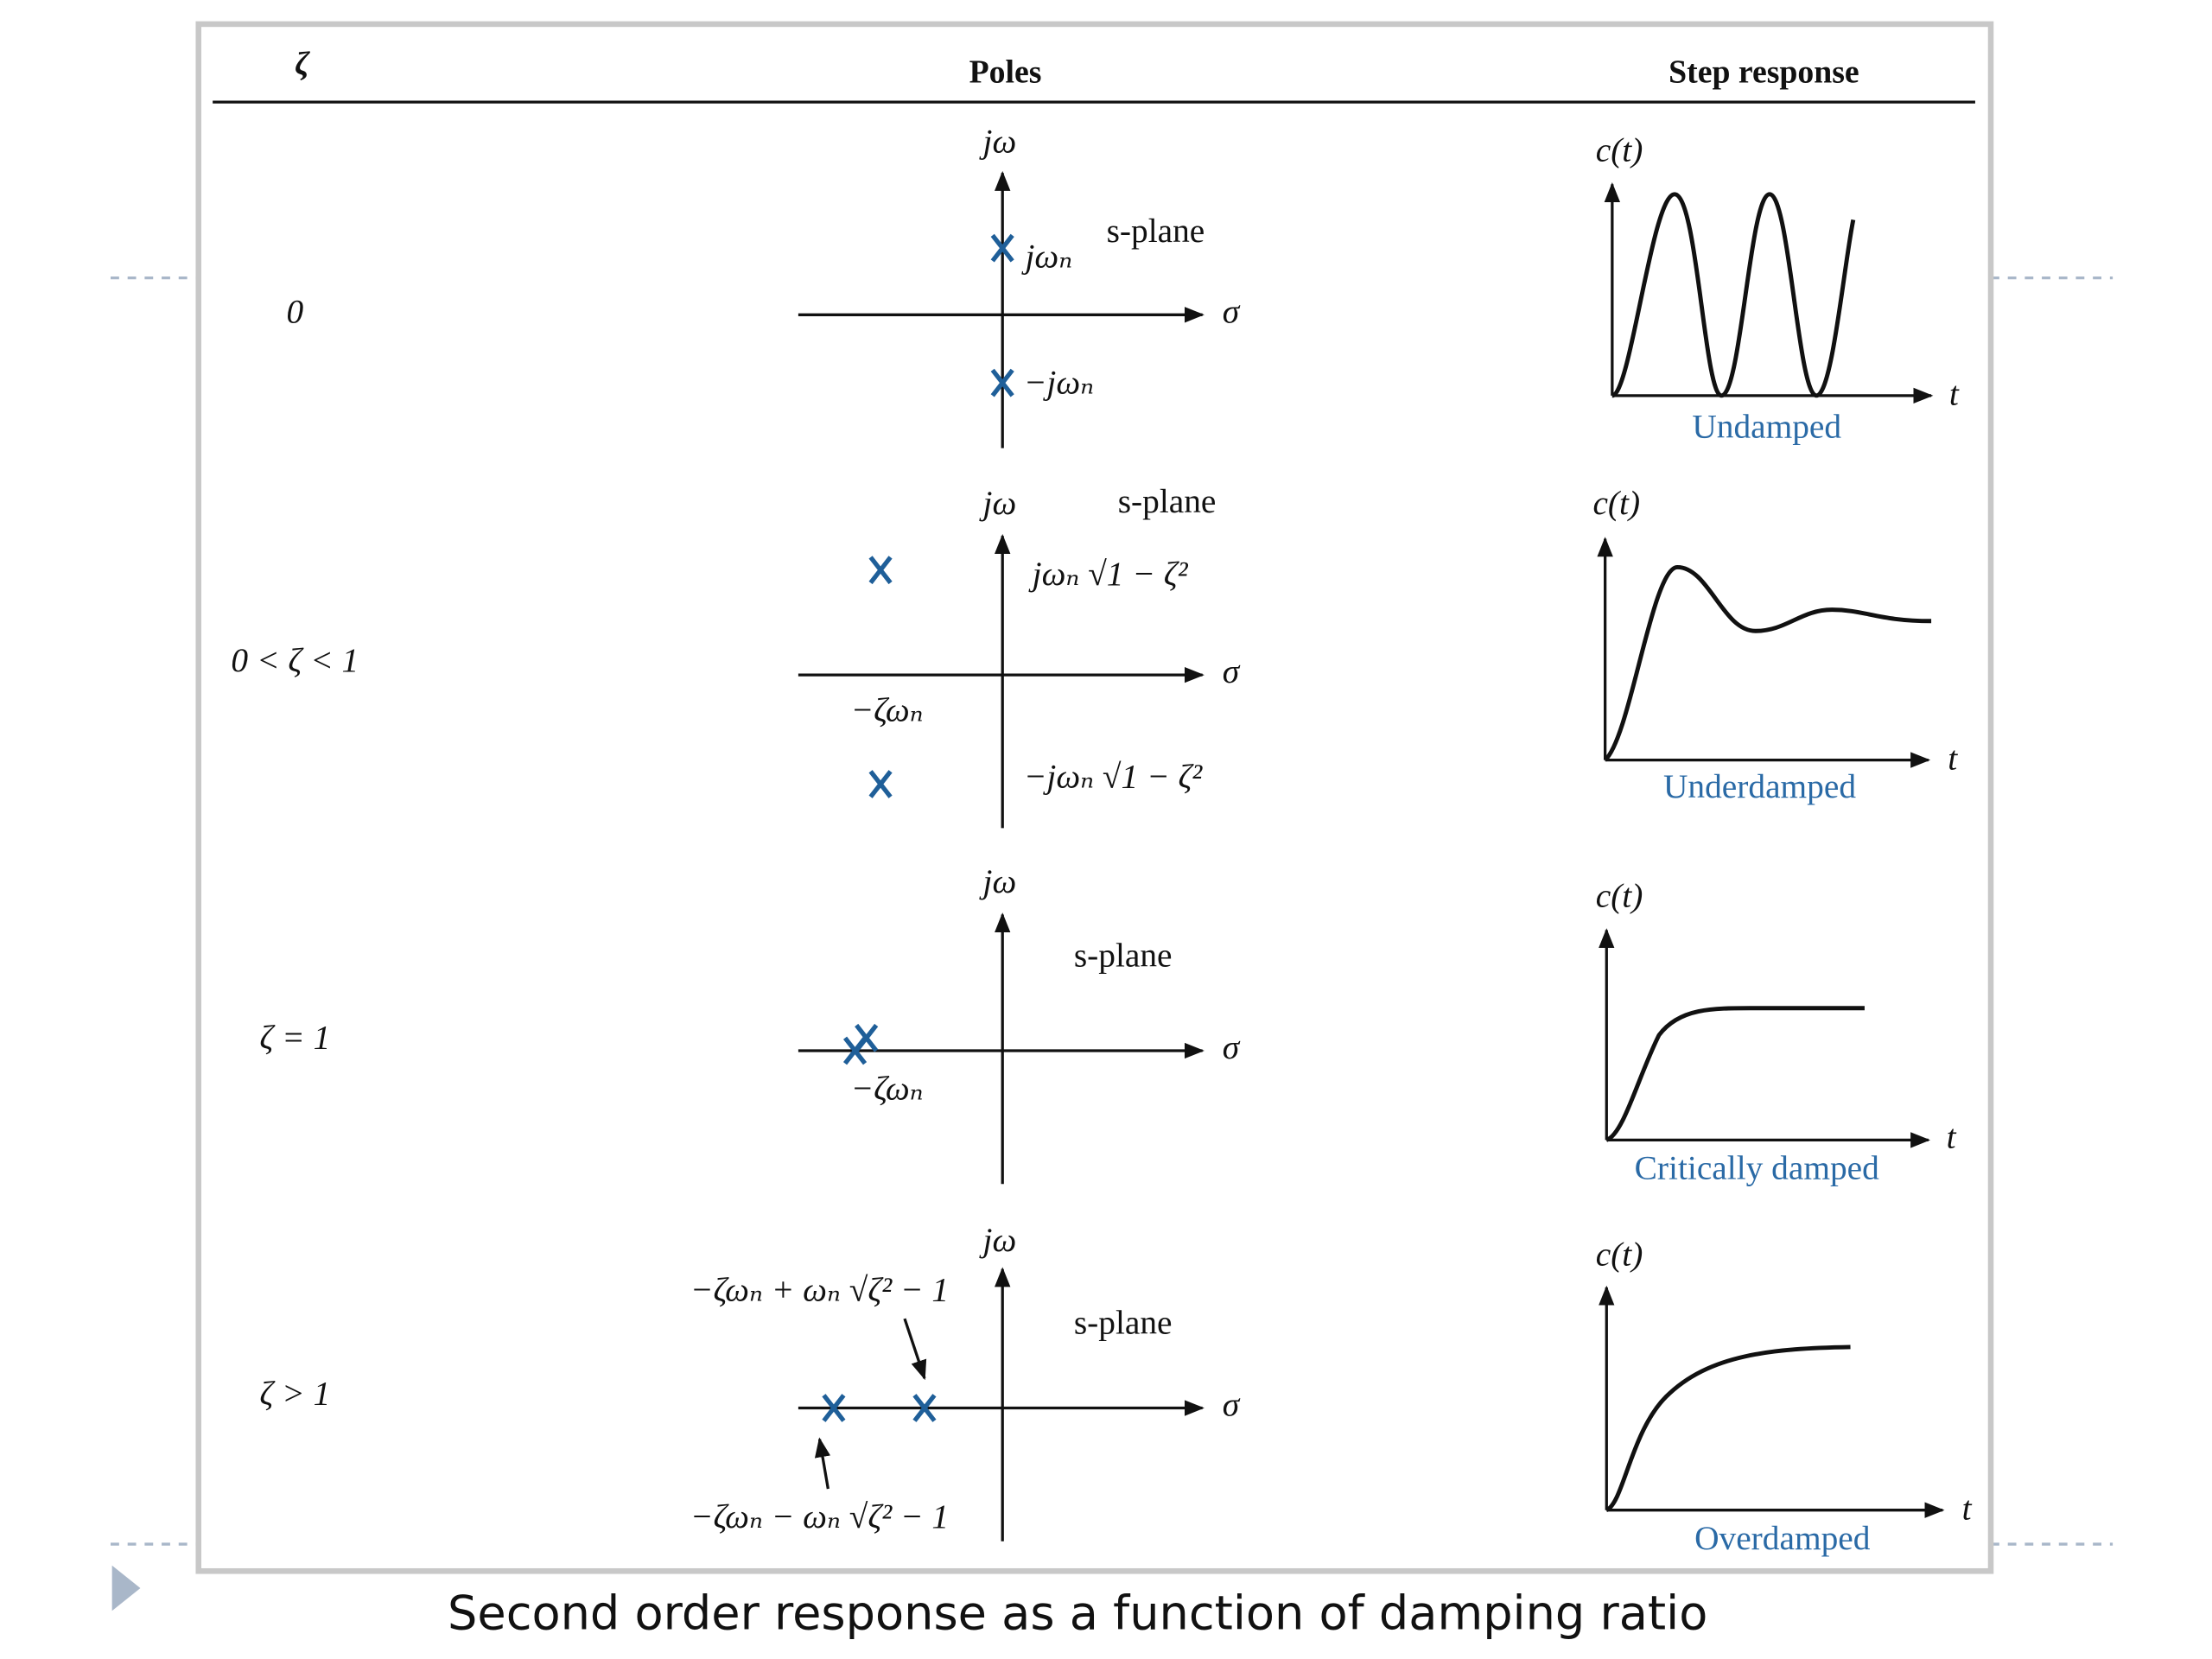  What do you see at coordinates (295, 660) in the screenshot?
I see `zeta-value: 0 < ζ < 1` at bounding box center [295, 660].